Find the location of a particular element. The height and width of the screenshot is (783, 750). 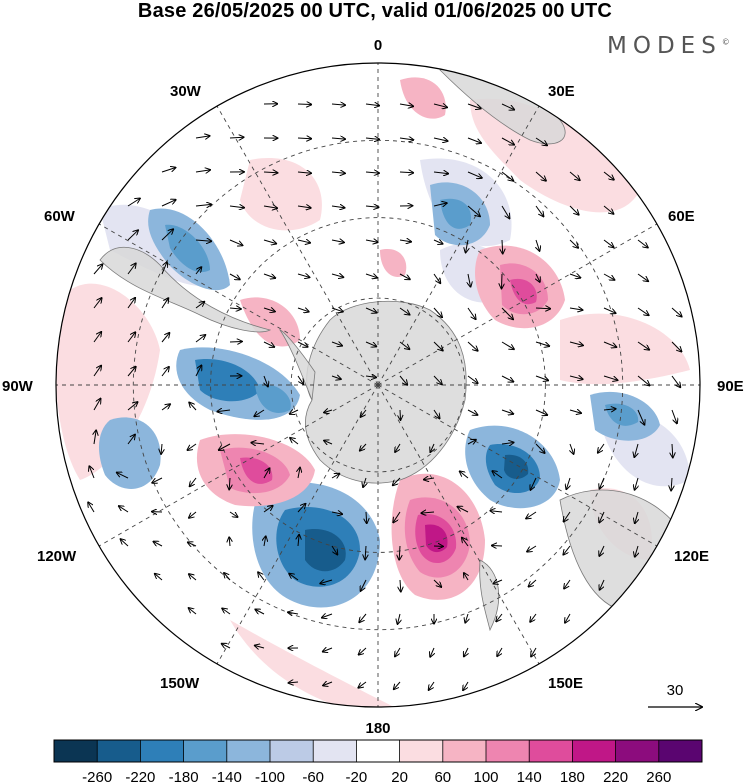

new-zealand is located at coordinates (489, 595).